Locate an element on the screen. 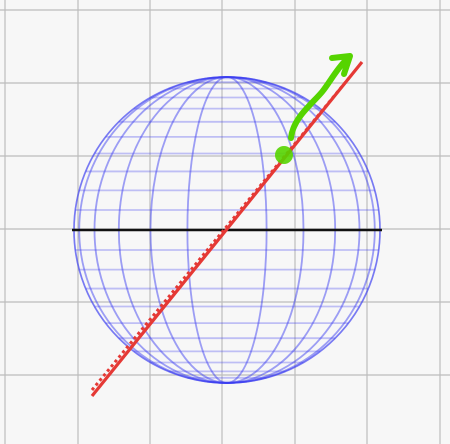  surface-point is located at coordinates (284, 155).